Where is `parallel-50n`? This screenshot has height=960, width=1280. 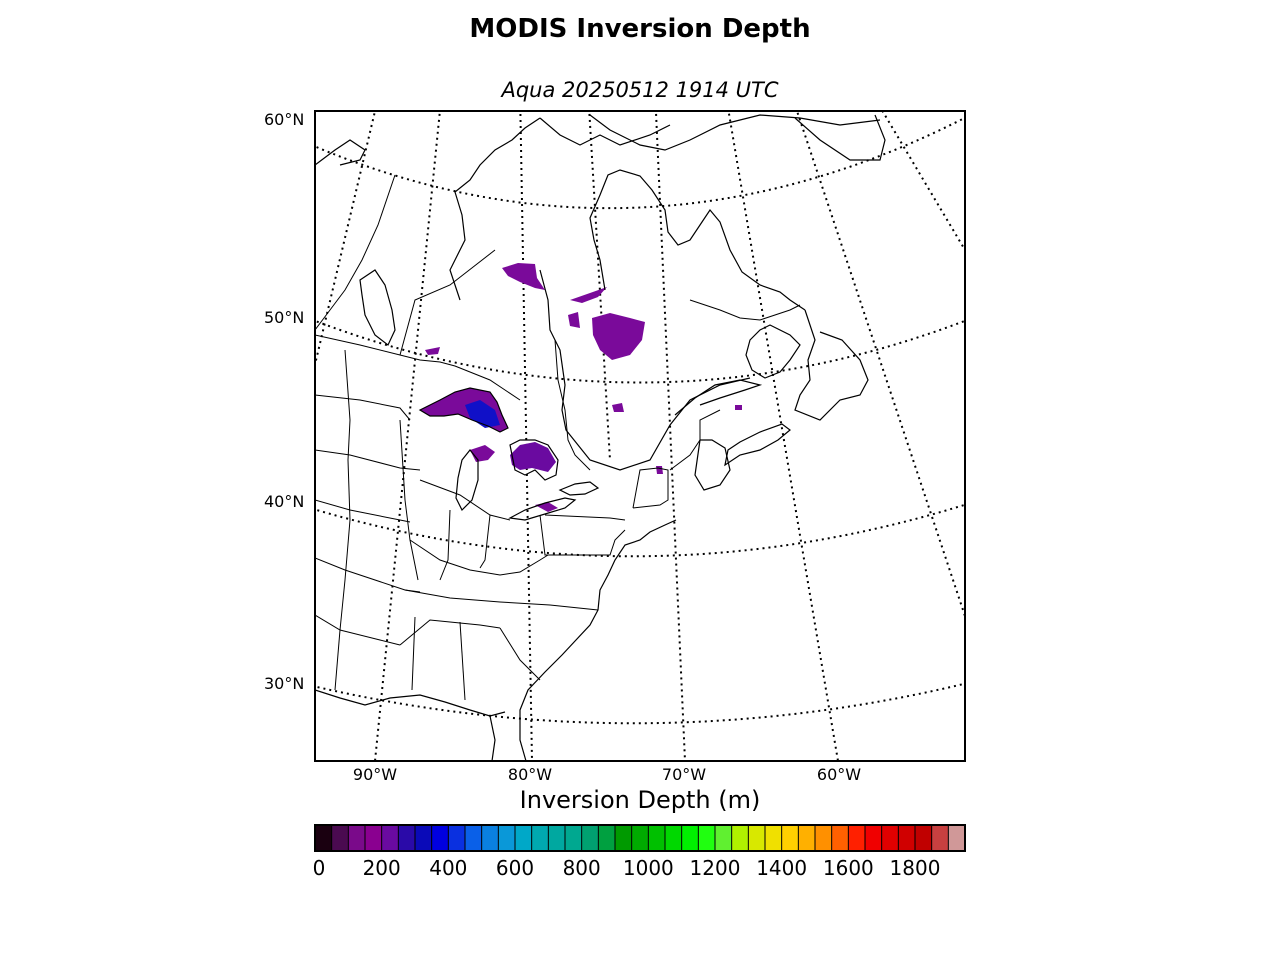
parallel-50n is located at coordinates (640, 351).